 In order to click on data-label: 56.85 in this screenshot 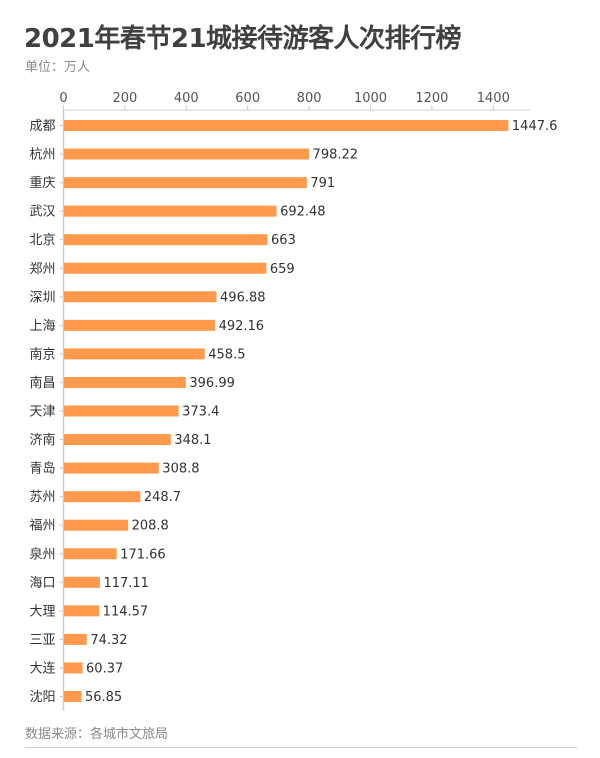, I will do `click(103, 697)`.